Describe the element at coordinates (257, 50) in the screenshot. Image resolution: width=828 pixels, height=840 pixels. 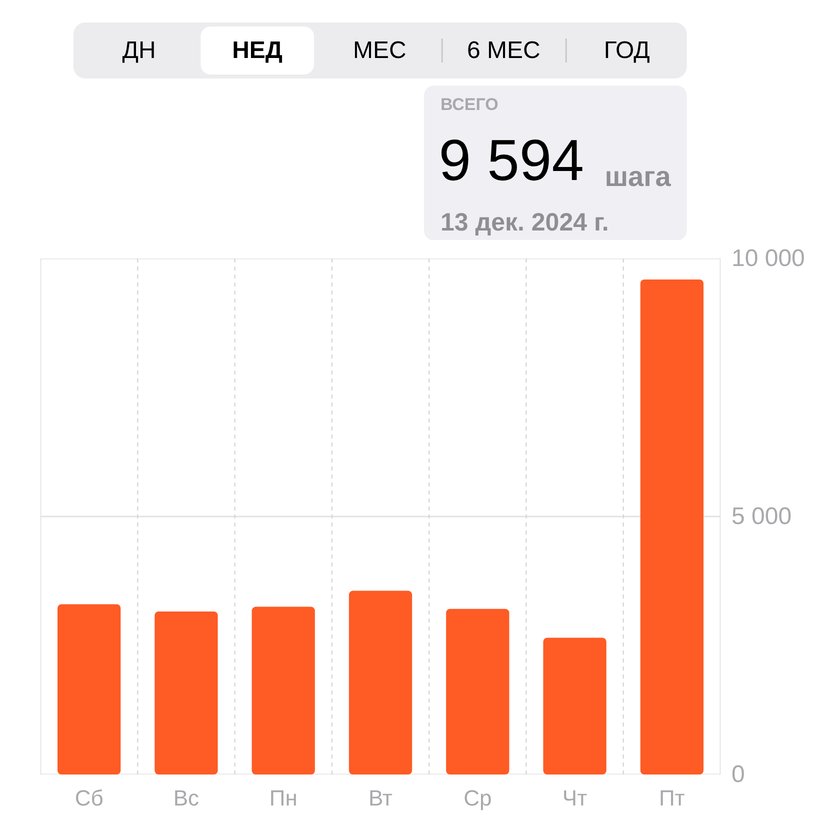
I see `text: НЕД` at that location.